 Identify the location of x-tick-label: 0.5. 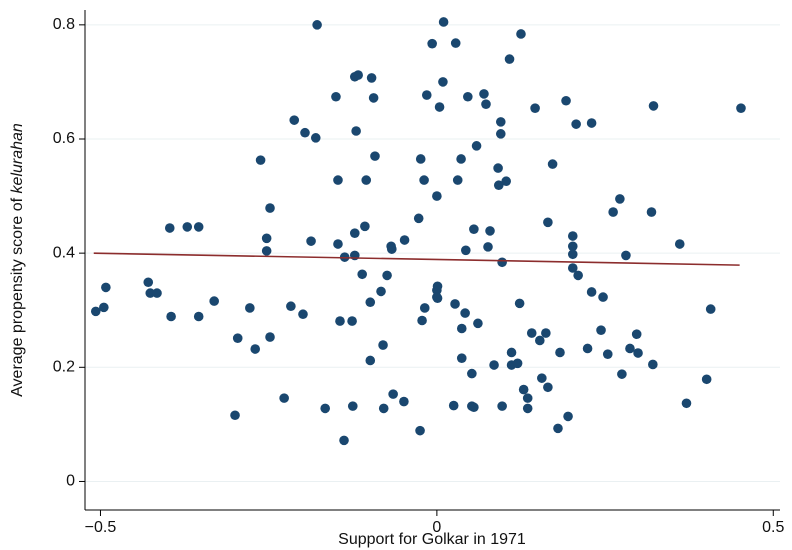
(773, 527).